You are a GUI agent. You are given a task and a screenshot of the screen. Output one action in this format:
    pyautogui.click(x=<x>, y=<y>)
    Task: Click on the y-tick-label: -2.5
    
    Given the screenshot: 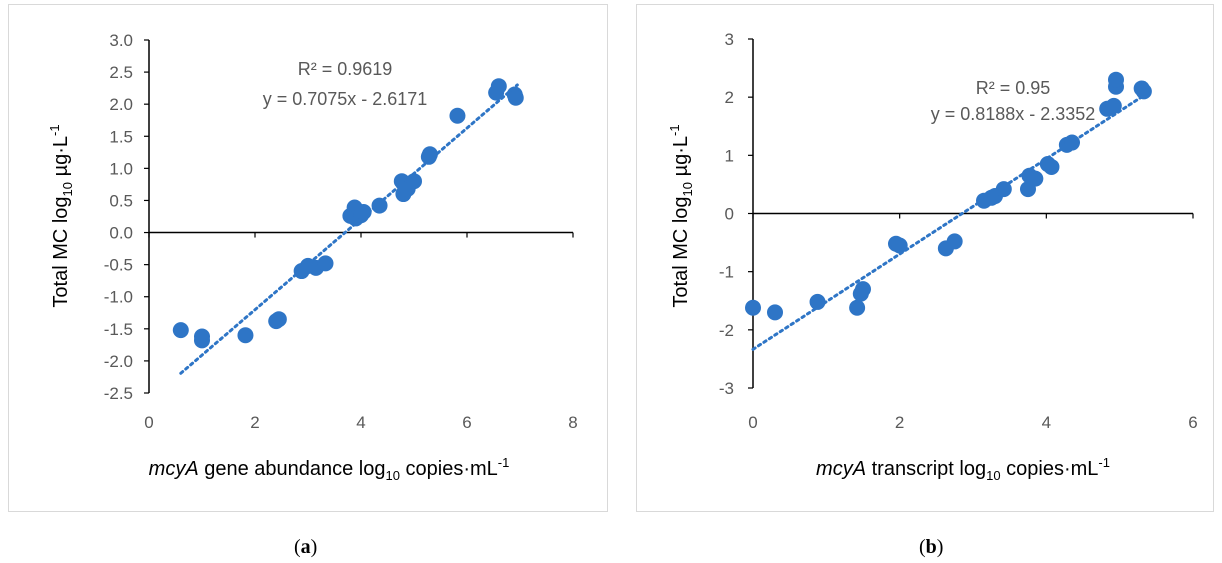 What is the action you would take?
    pyautogui.click(x=118, y=393)
    